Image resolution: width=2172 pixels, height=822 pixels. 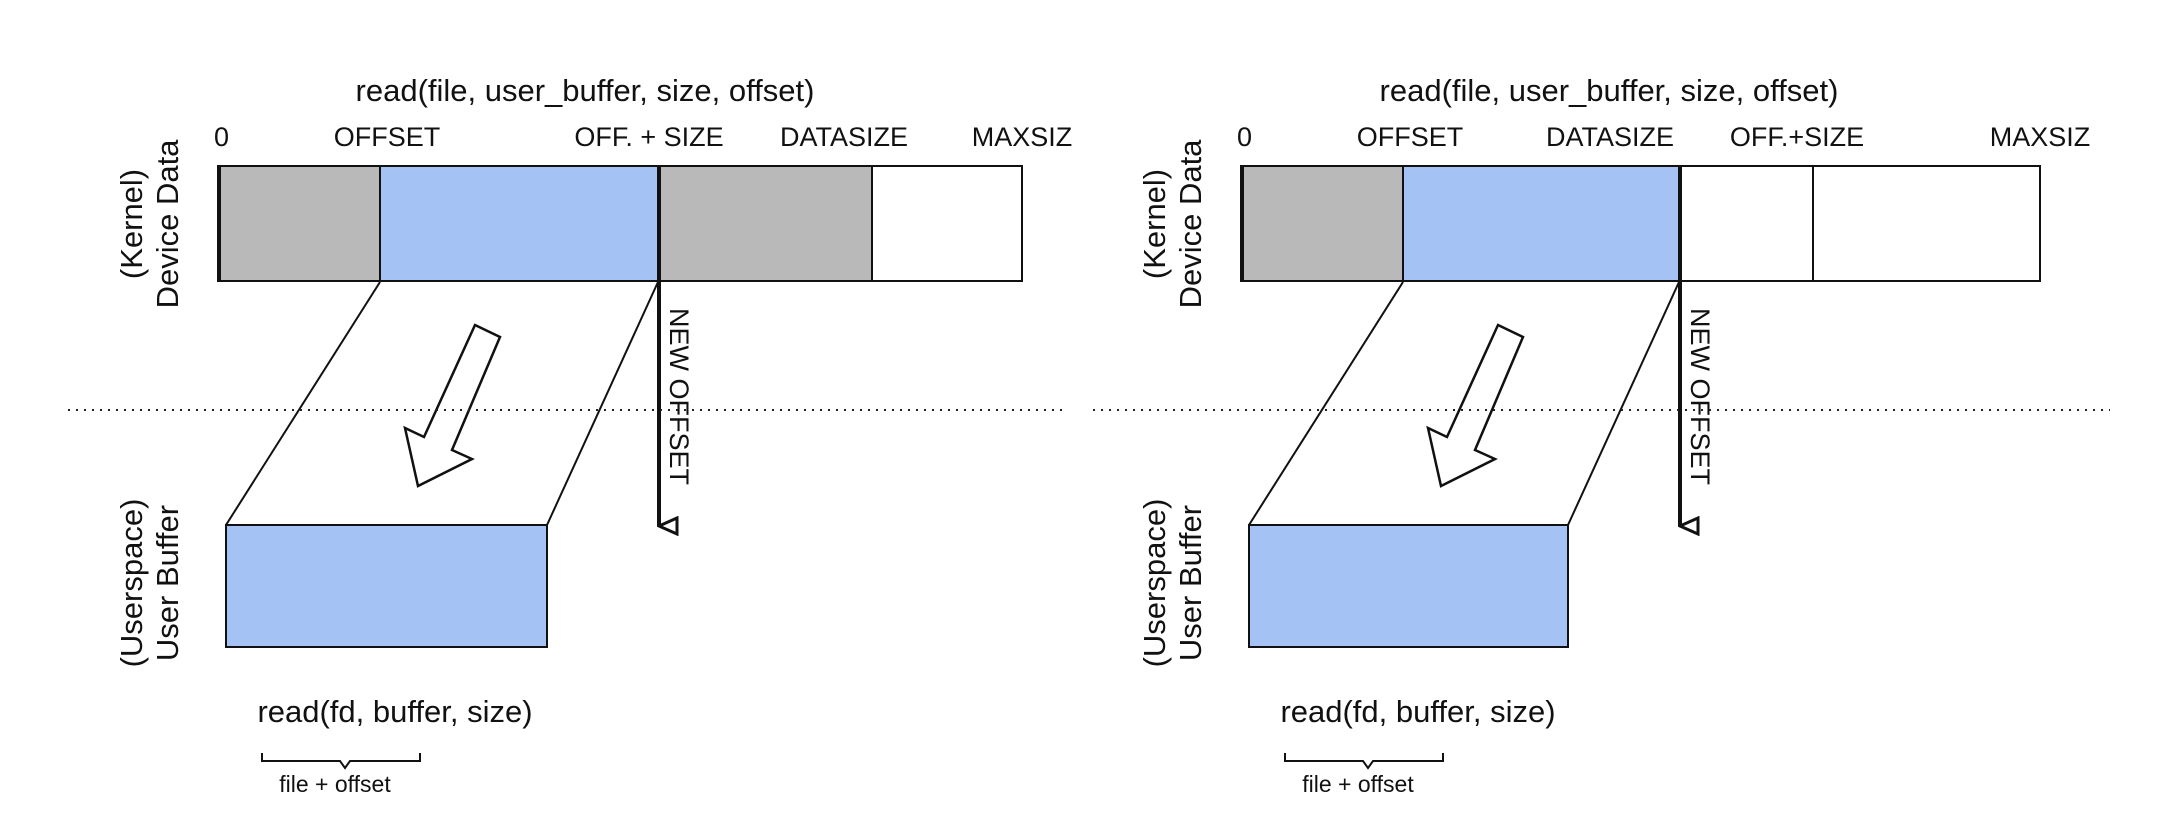 What do you see at coordinates (765, 223) in the screenshot?
I see `device-data-after-read` at bounding box center [765, 223].